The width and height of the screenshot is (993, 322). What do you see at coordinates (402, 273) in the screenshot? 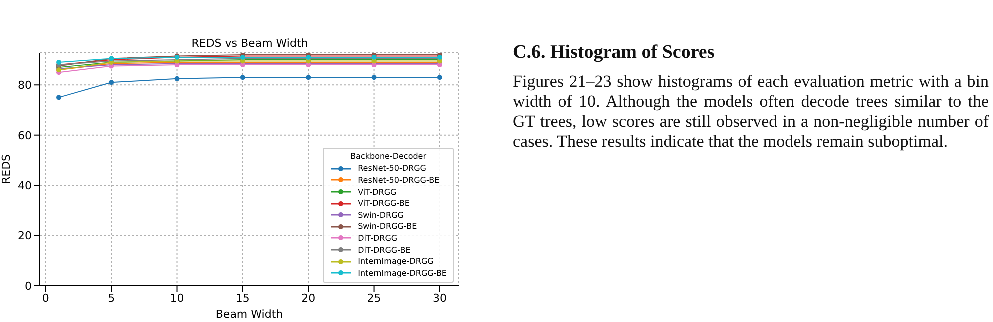
I see `legend-label: InternImage-DRGG-BE` at bounding box center [402, 273].